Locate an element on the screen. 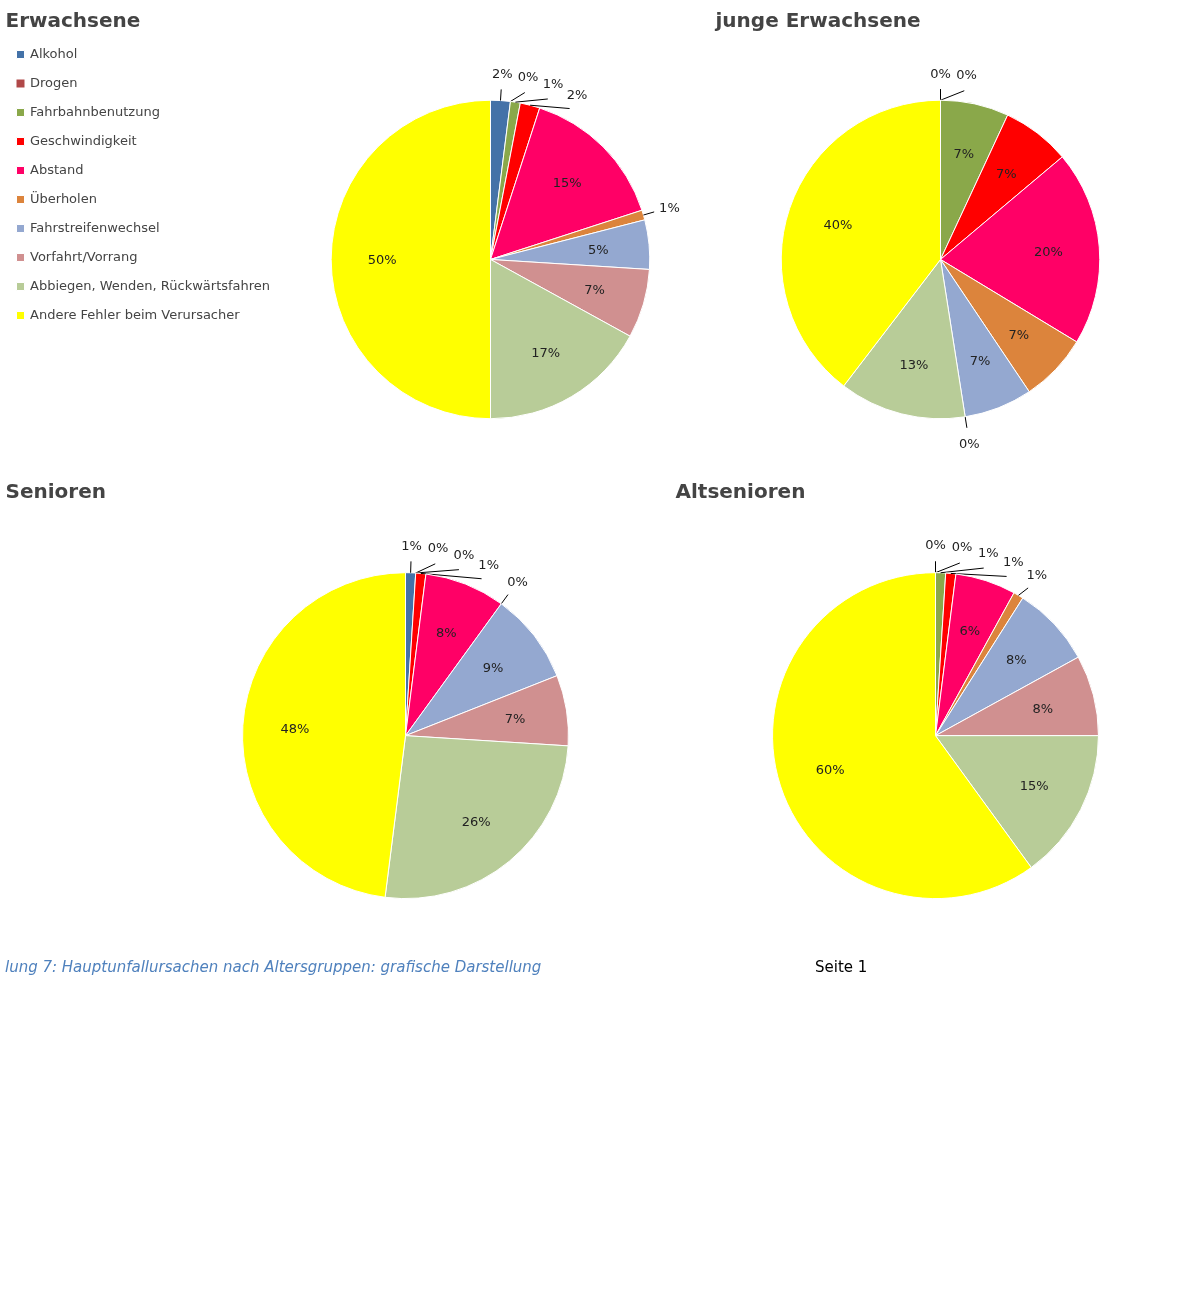 Image resolution: width=1190 pixels, height=1301 pixels. legend-label: Alkohol is located at coordinates (54, 53).